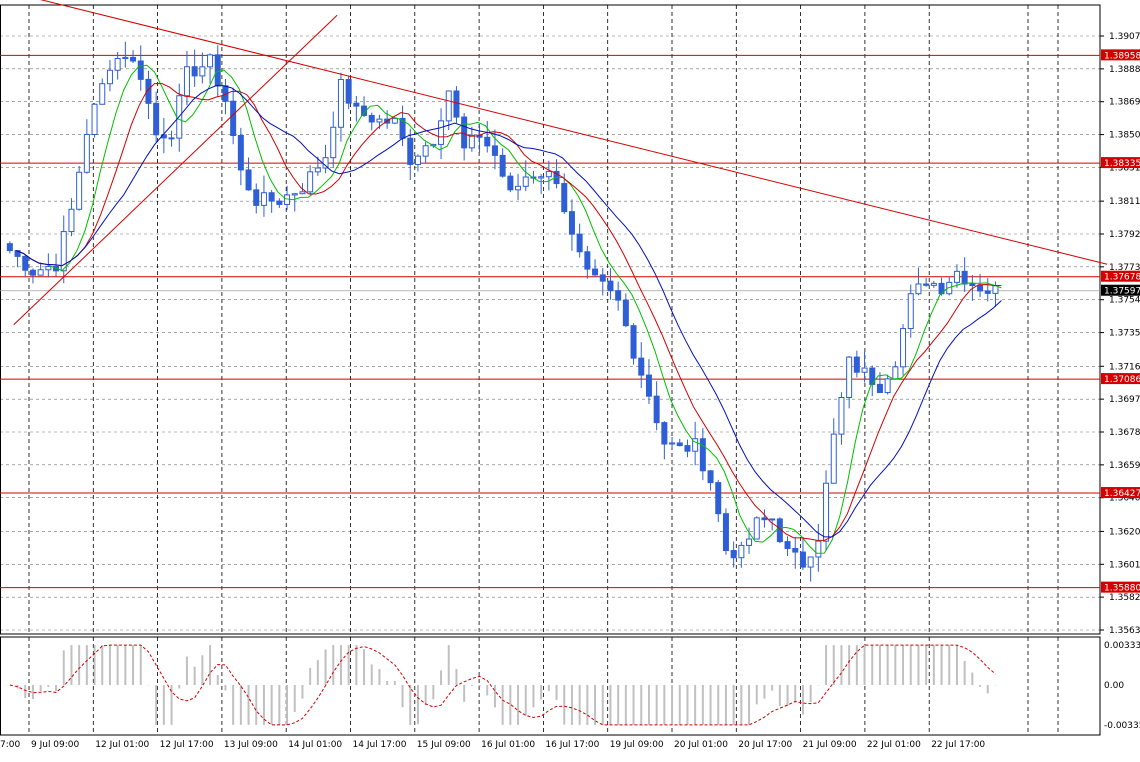  What do you see at coordinates (187, 745) in the screenshot?
I see `time-tick-label-3: 12 Jul 17:00` at bounding box center [187, 745].